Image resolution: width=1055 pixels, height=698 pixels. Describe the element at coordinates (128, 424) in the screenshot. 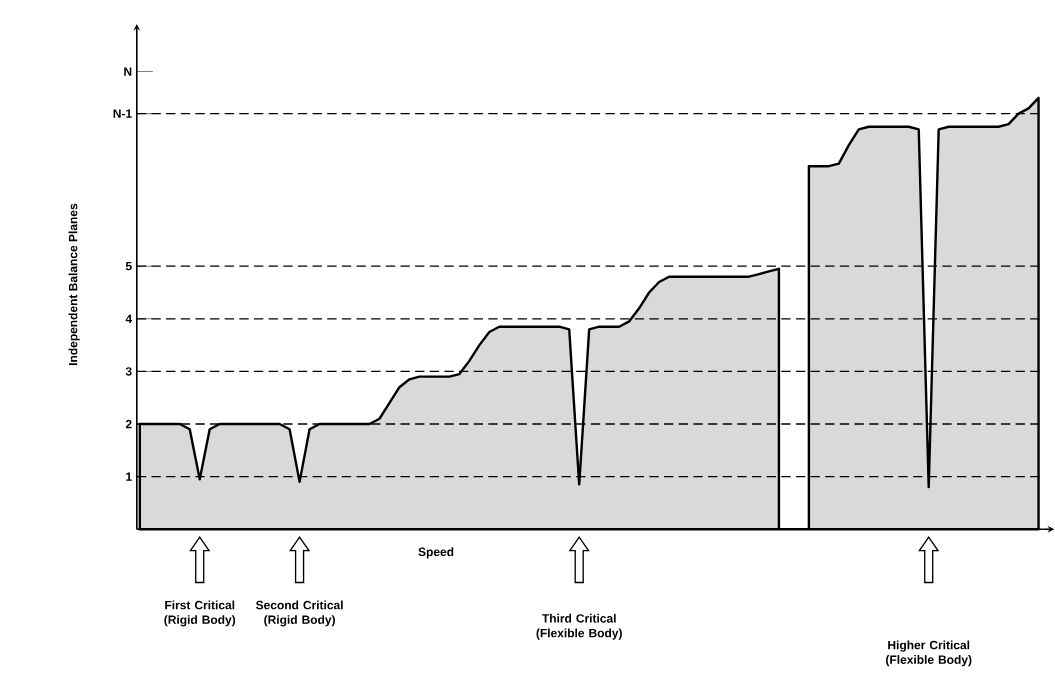

I see `y-tick-label: 2` at that location.